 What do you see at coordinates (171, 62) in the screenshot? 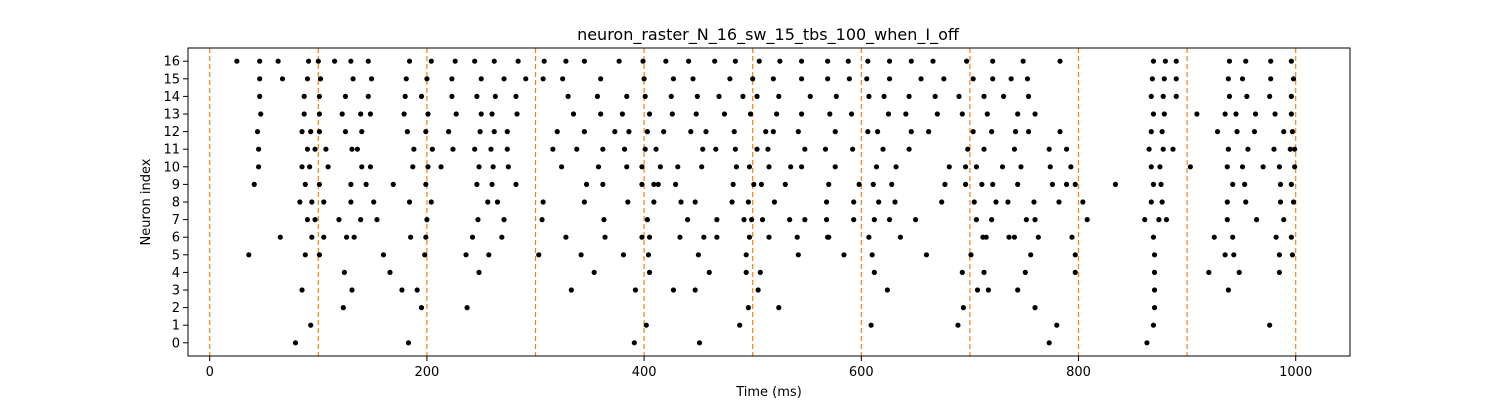
I see `y-tick-label: 16` at bounding box center [171, 62].